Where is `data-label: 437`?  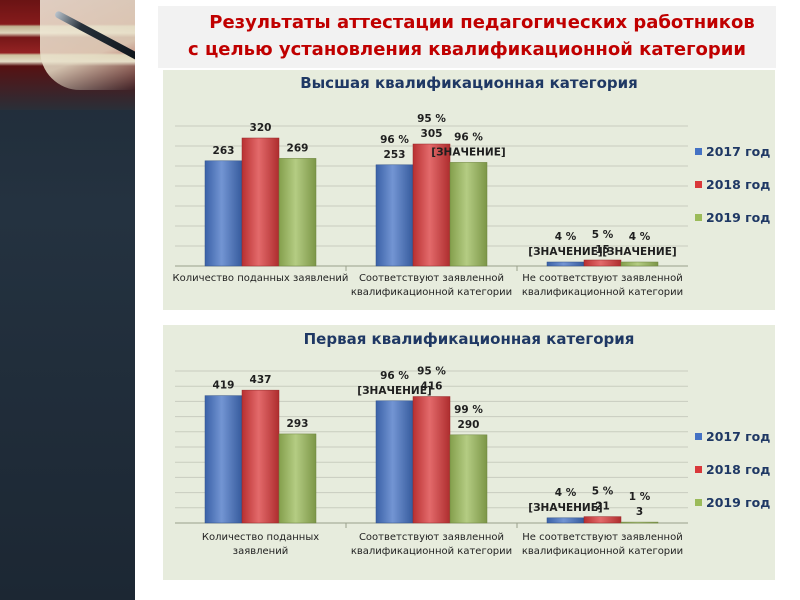 data-label: 437 is located at coordinates (261, 380).